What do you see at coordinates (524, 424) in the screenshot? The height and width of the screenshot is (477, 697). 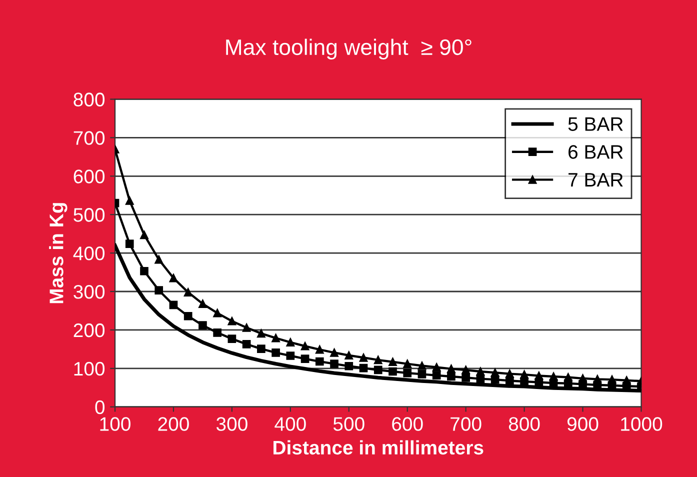 I see `x-tick-label: 800` at bounding box center [524, 424].